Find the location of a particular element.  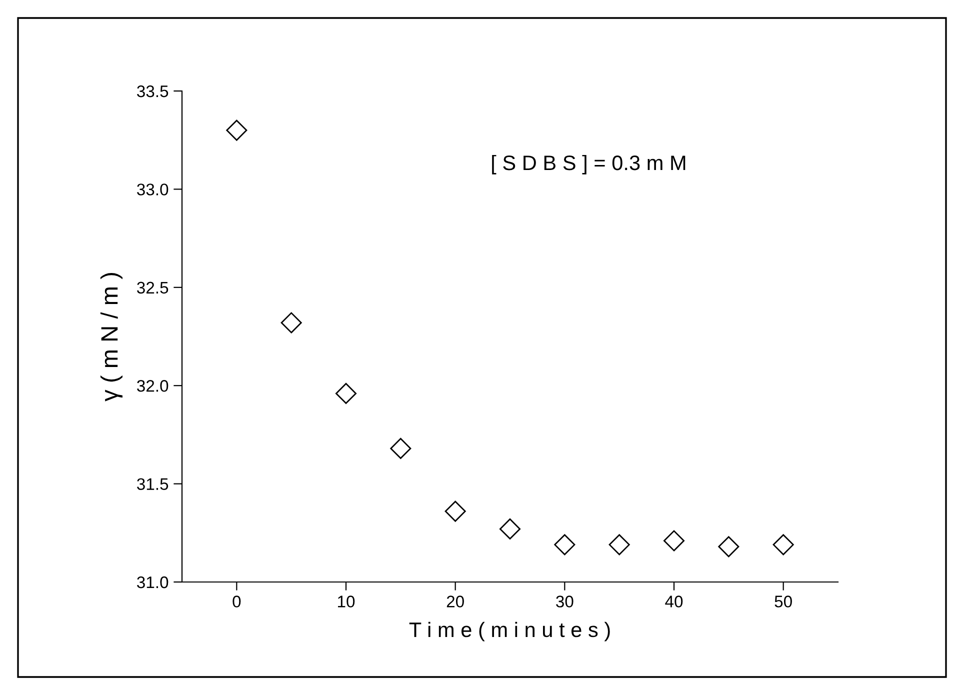

y-tick-label: 31.5 is located at coordinates (152, 484).